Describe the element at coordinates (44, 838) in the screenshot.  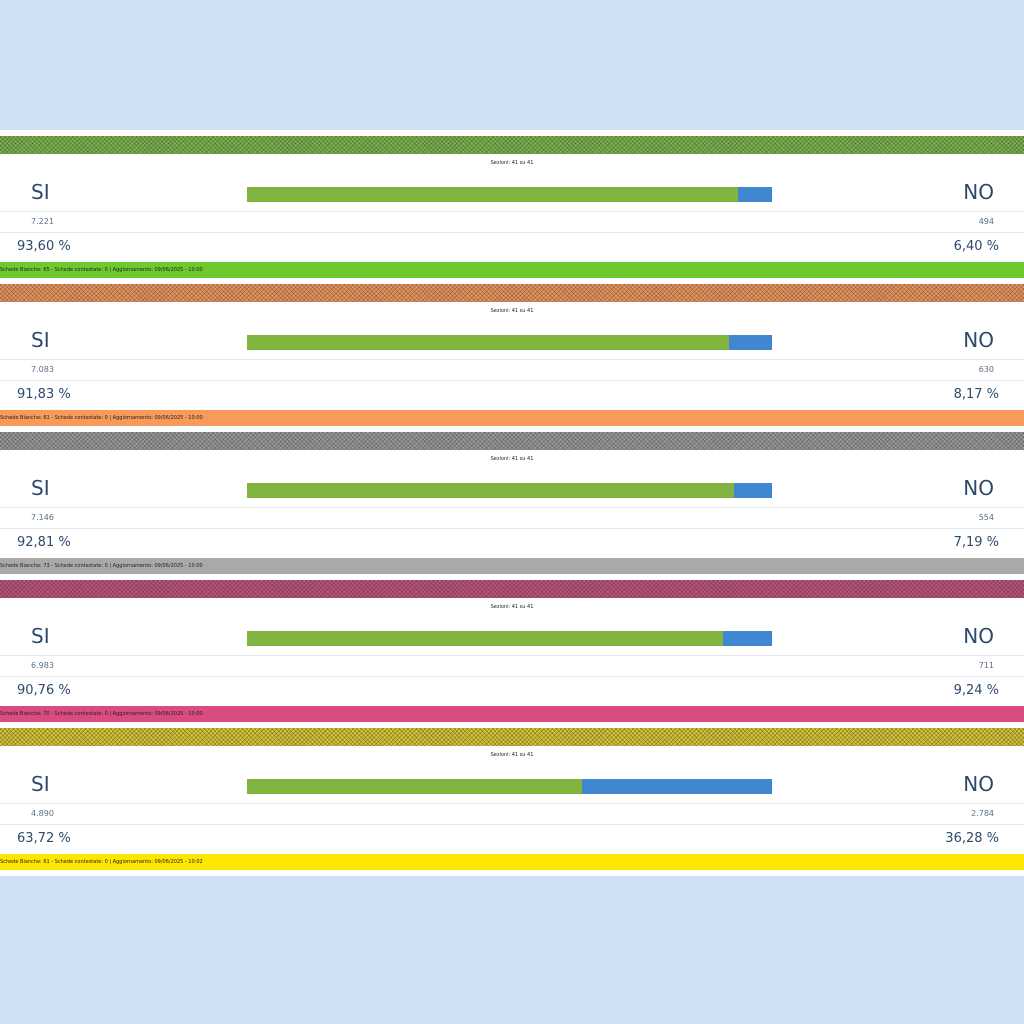
I see `yes-percent: 63,72 %` at that location.